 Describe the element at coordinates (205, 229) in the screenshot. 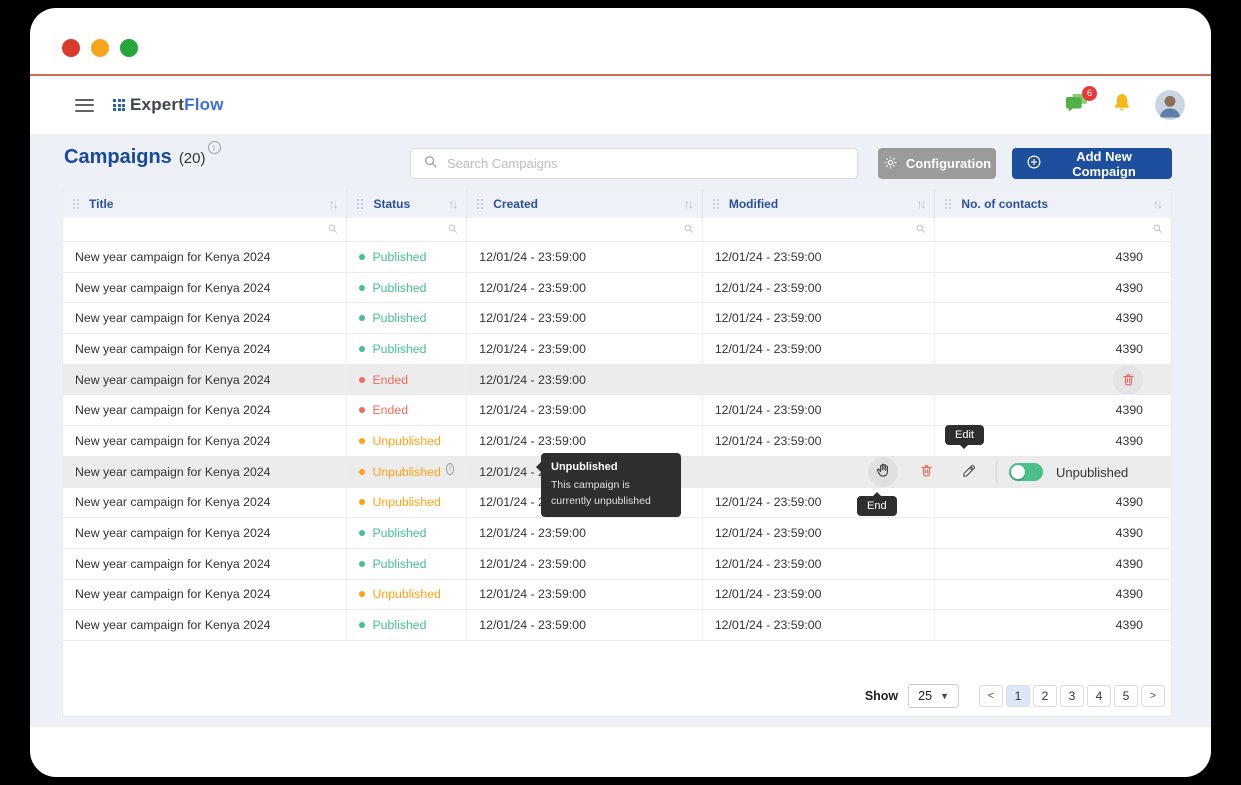

I see `filter-cell-title` at that location.